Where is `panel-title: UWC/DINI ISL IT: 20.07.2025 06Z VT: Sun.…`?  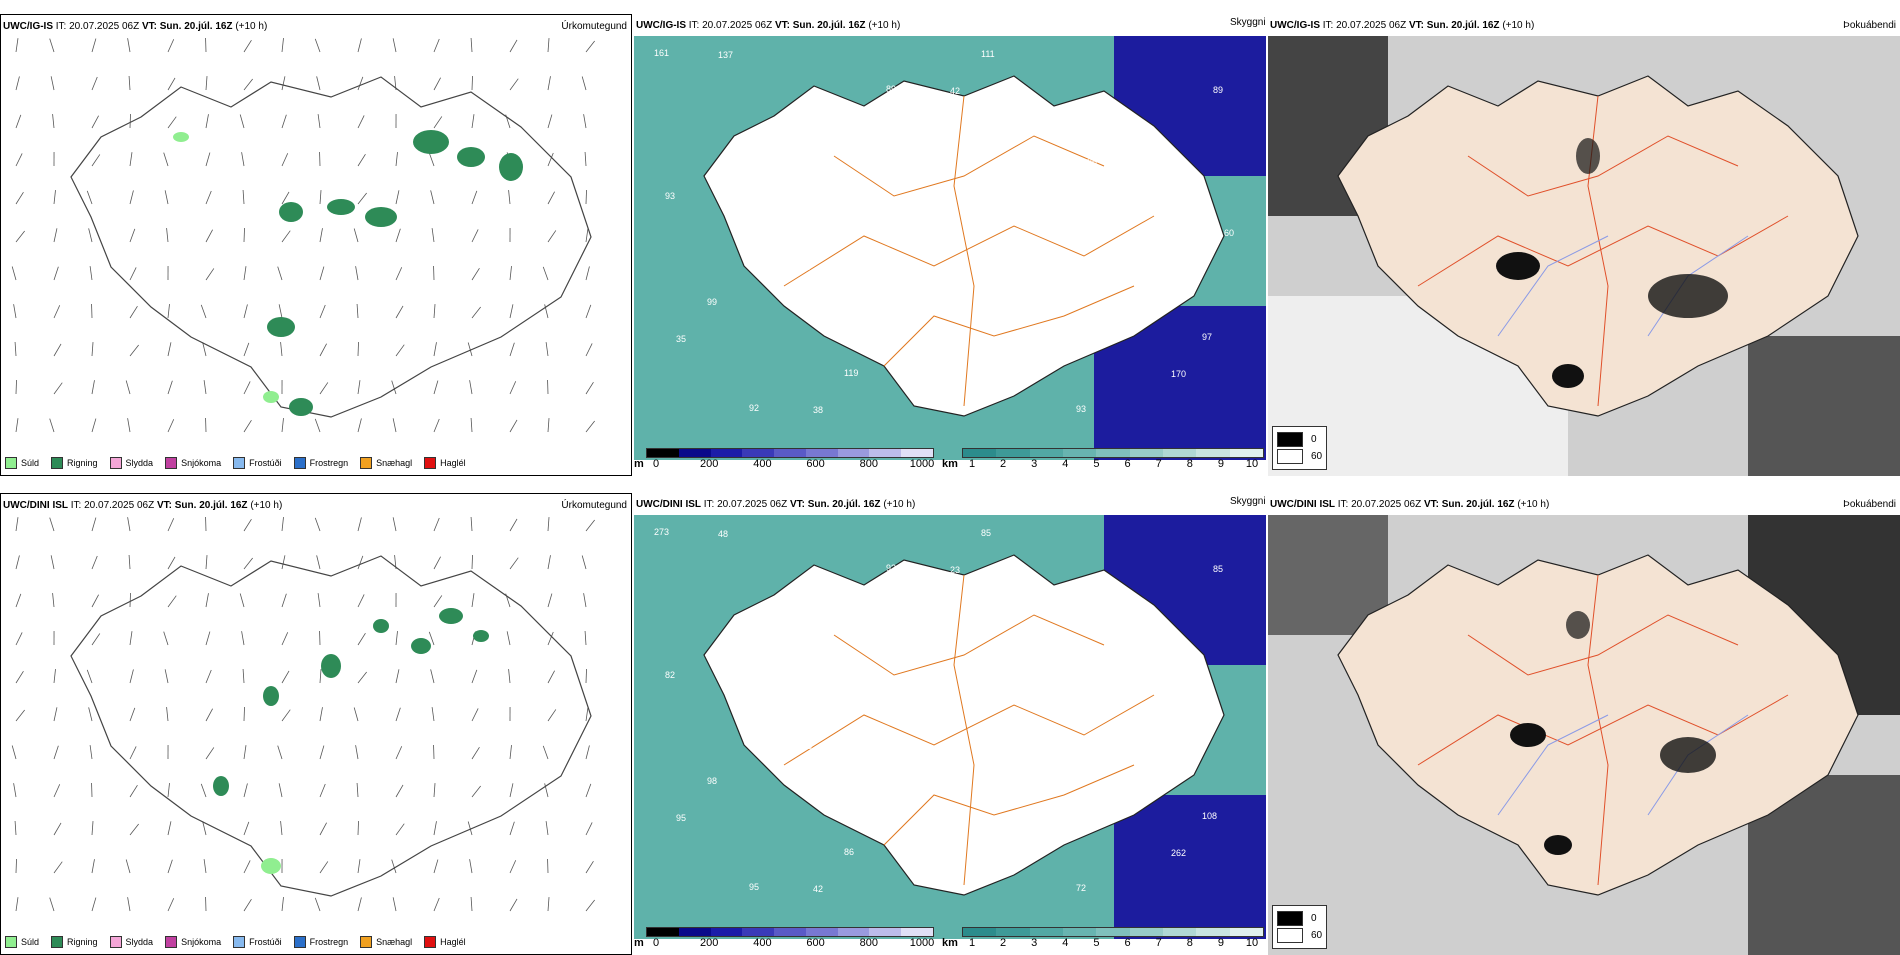
panel-title: UWC/DINI ISL IT: 20.07.2025 06Z VT: Sun.… is located at coordinates (775, 504).